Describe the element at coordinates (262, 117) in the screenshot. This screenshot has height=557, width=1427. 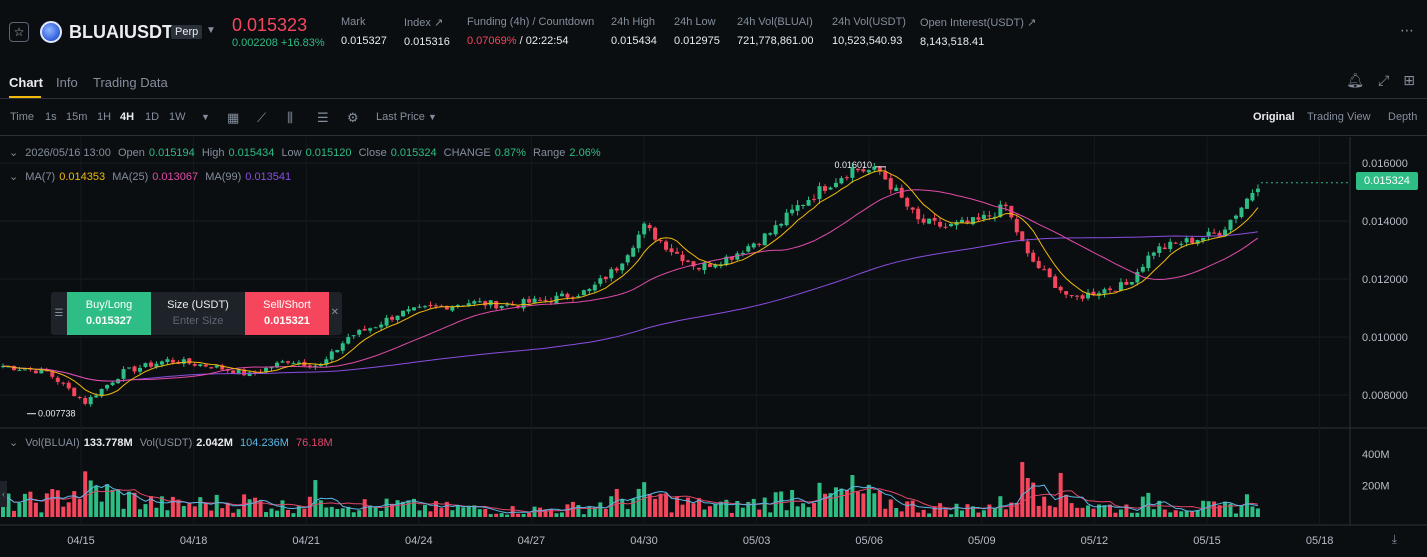
I see `indicators-icon: ⟋` at that location.